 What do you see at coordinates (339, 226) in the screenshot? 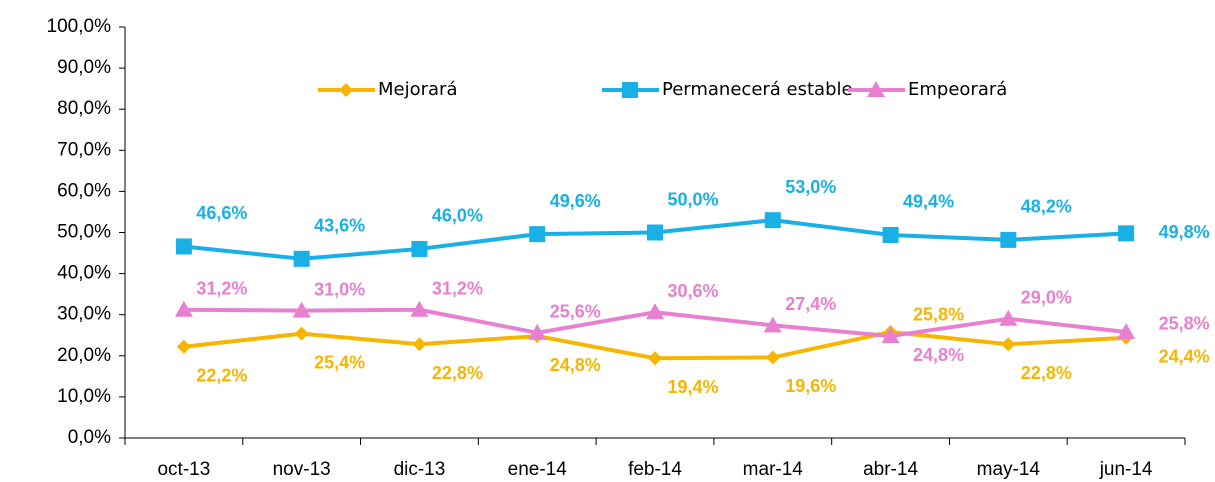
I see `value-label: 43,6%` at bounding box center [339, 226].